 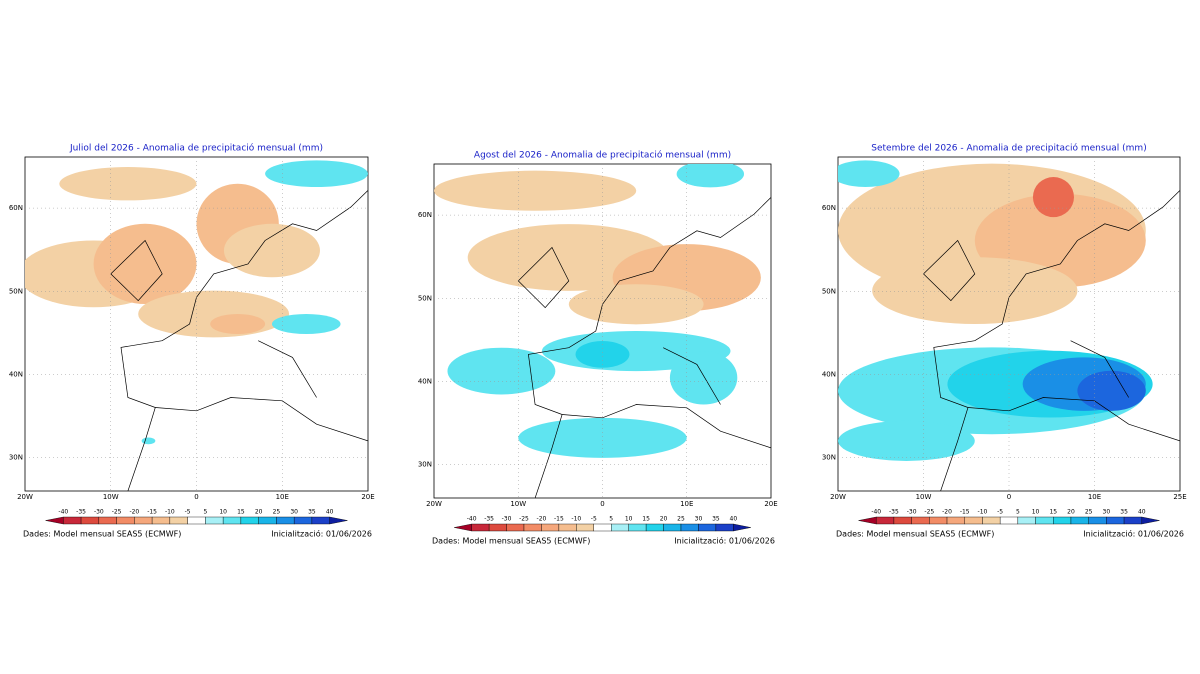 I want to click on data-source: Dades: Model mensual SEAS5 (ECMWF), so click(x=511, y=541).